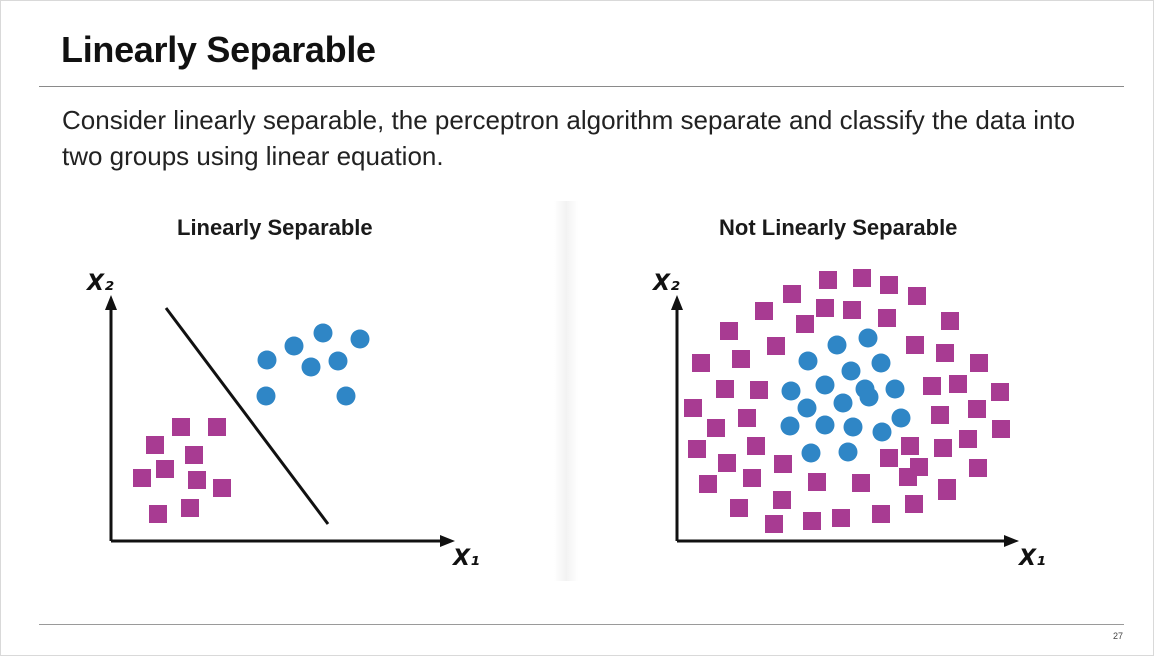 Image resolution: width=1154 pixels, height=656 pixels. I want to click on linear-squares-group, so click(182, 470).